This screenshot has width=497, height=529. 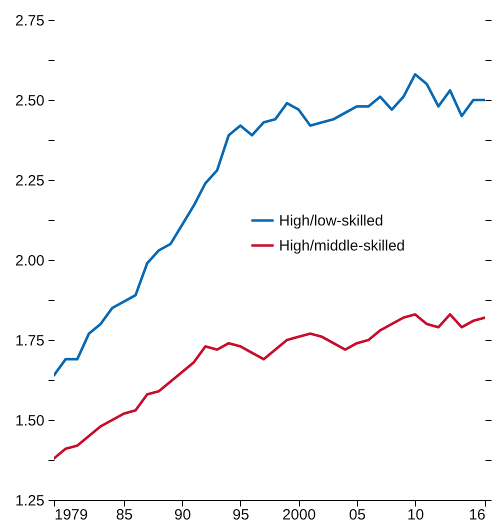 I want to click on y-tick-label: 1.50, so click(x=29, y=421).